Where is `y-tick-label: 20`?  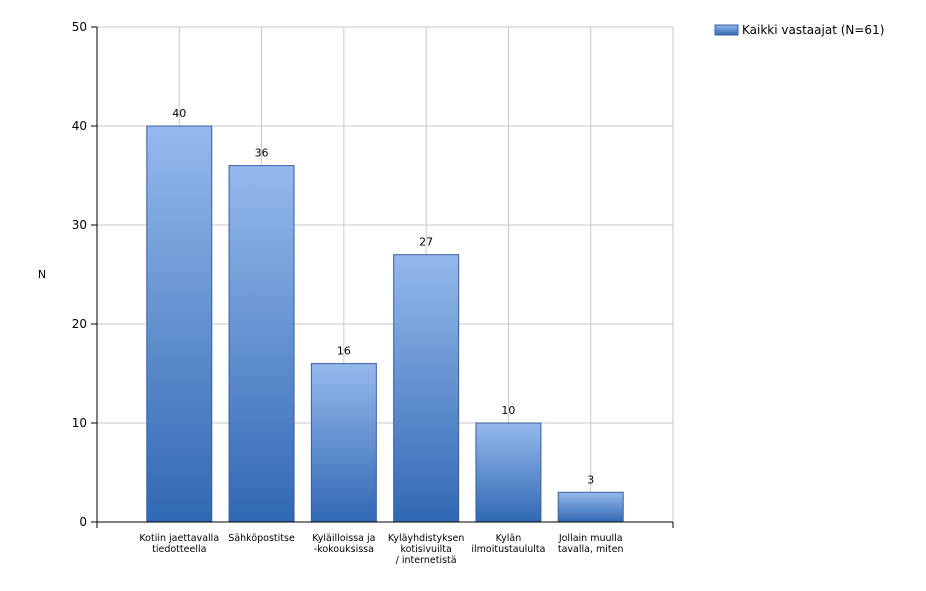 y-tick-label: 20 is located at coordinates (79, 324).